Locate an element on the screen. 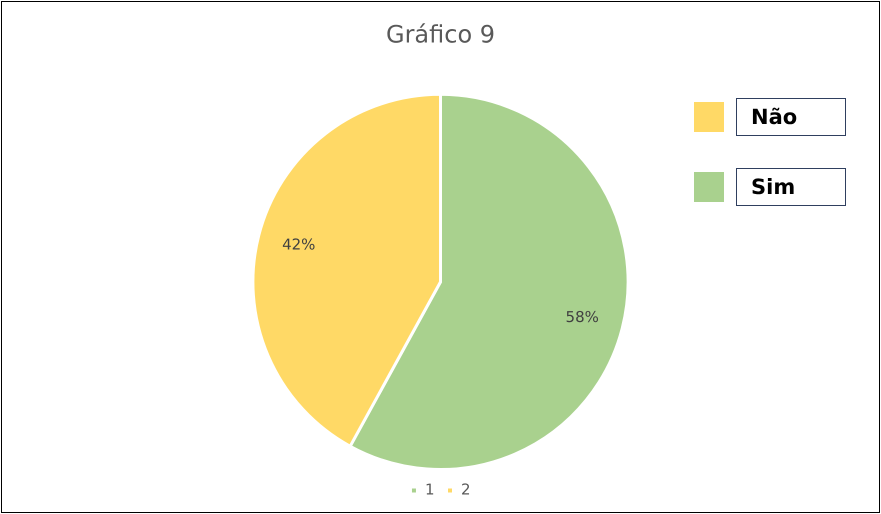  legend-label: 1 is located at coordinates (429, 489).